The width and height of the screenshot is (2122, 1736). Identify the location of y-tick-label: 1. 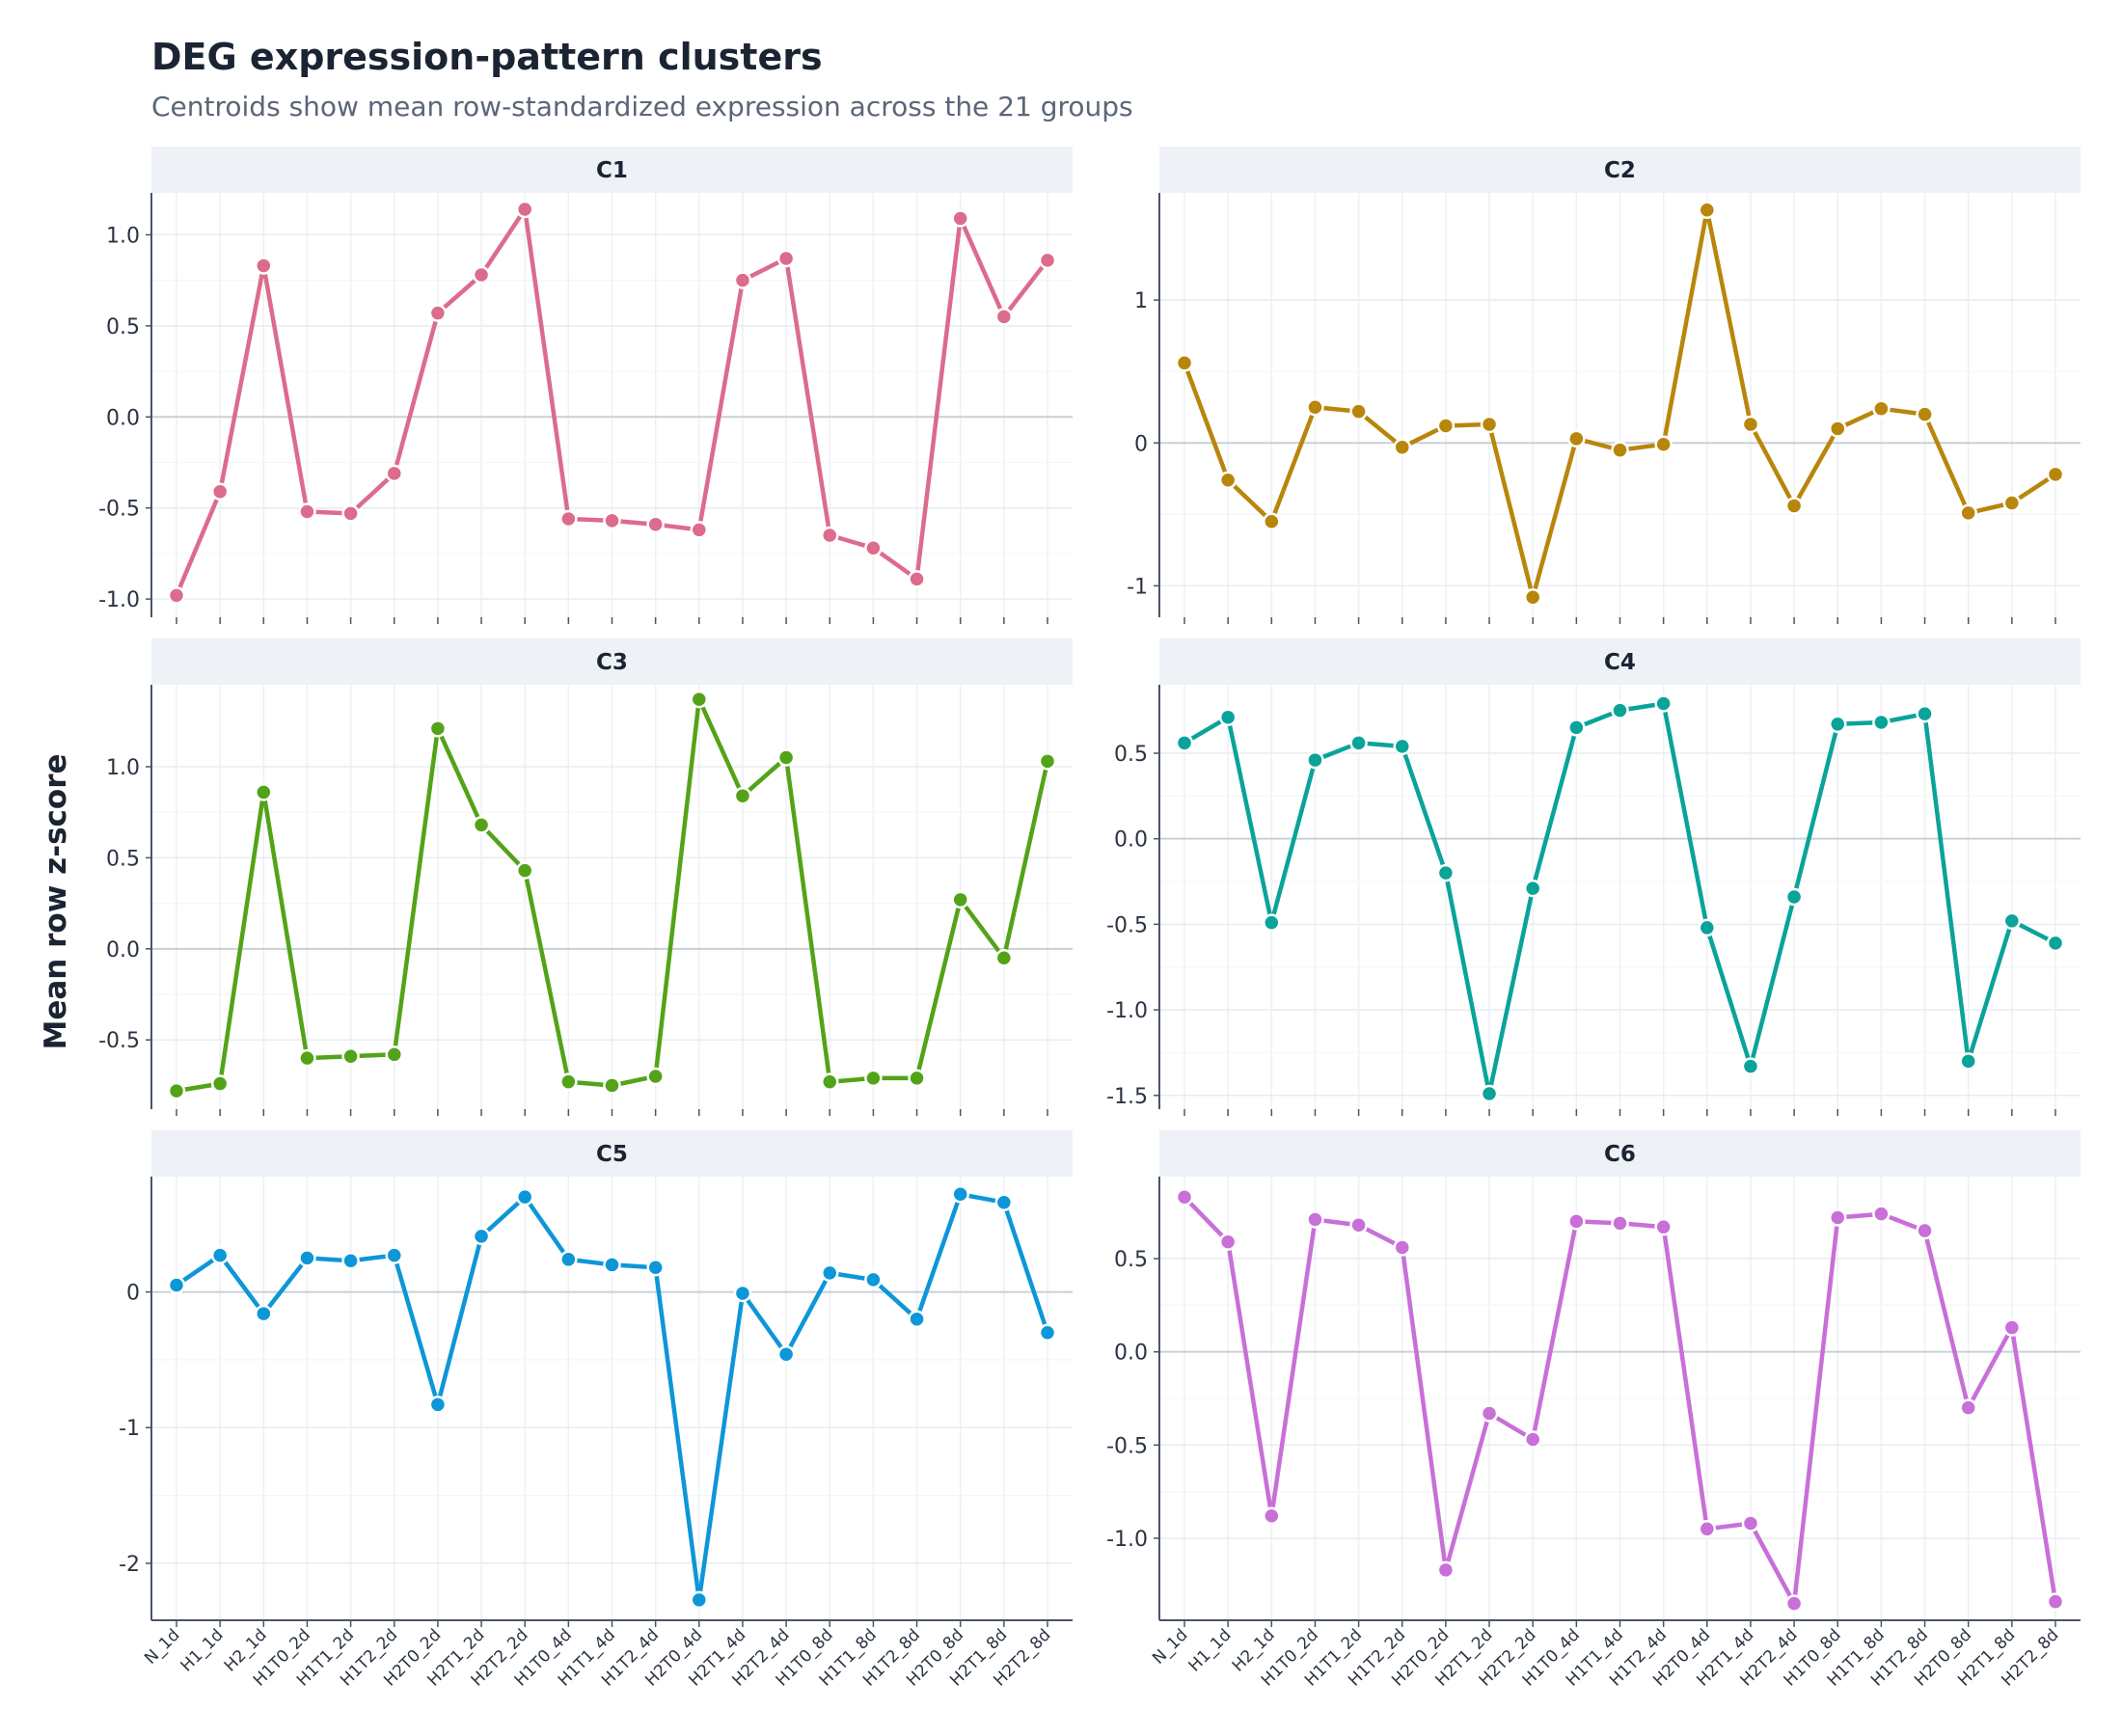
(1141, 301).